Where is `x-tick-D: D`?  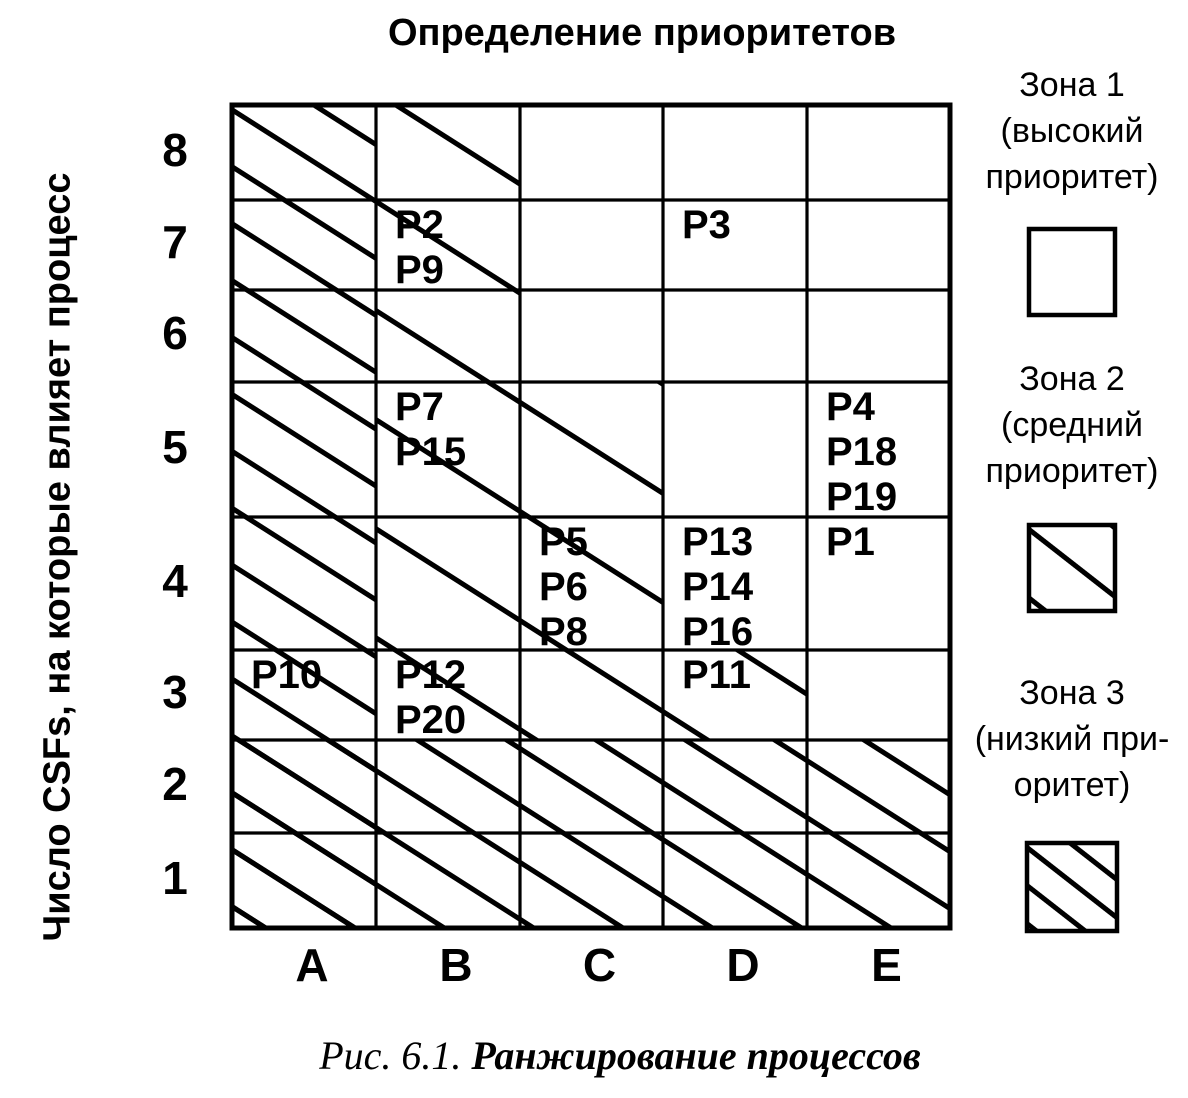 x-tick-D: D is located at coordinates (743, 965).